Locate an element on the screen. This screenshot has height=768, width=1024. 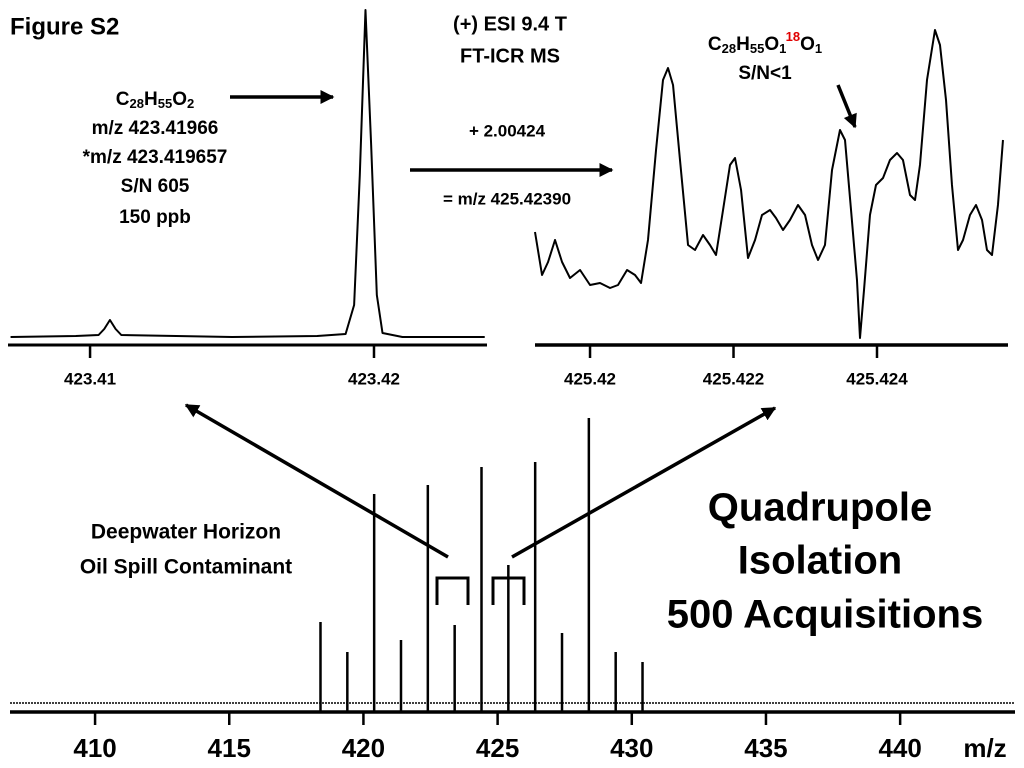
formula: C28H55O2 is located at coordinates (155, 100).